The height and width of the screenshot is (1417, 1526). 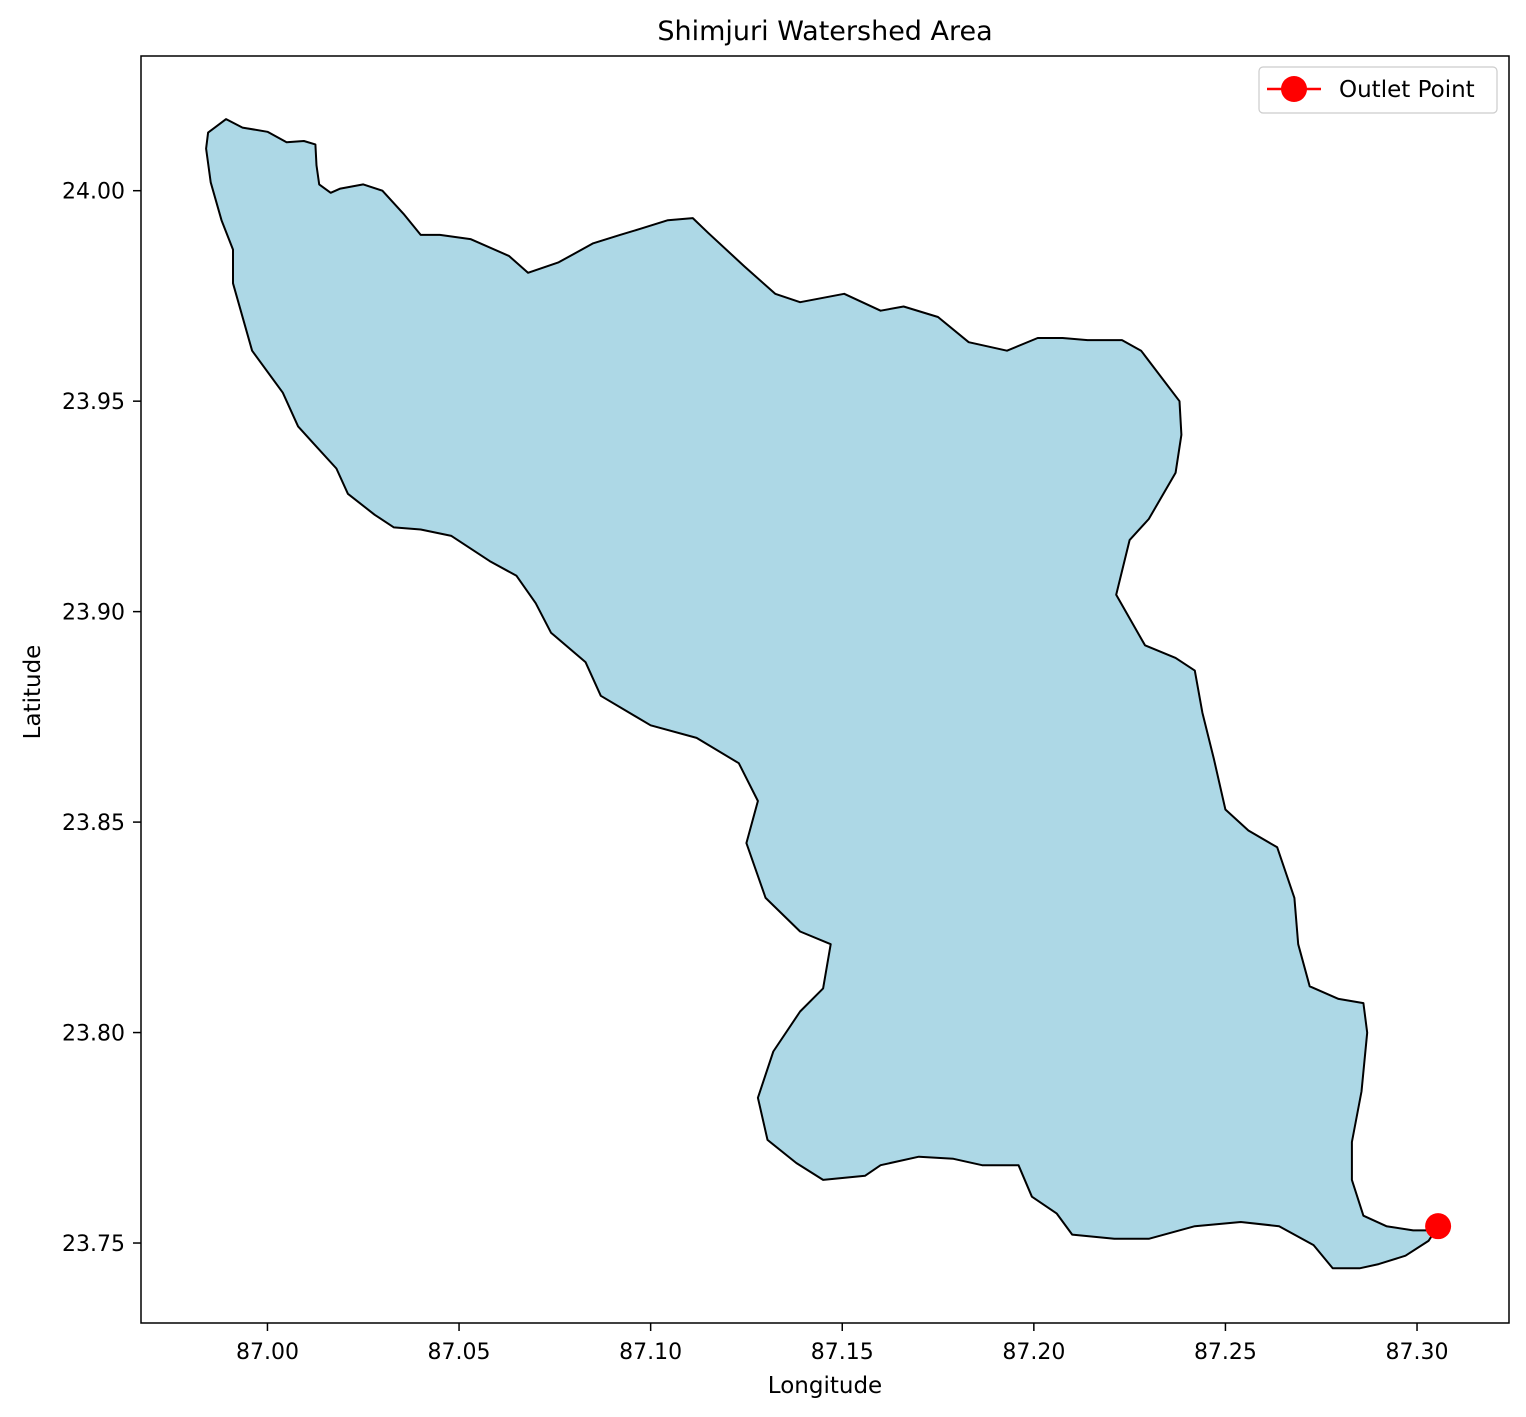 I want to click on outlet-point-marker, so click(x=1438, y=1226).